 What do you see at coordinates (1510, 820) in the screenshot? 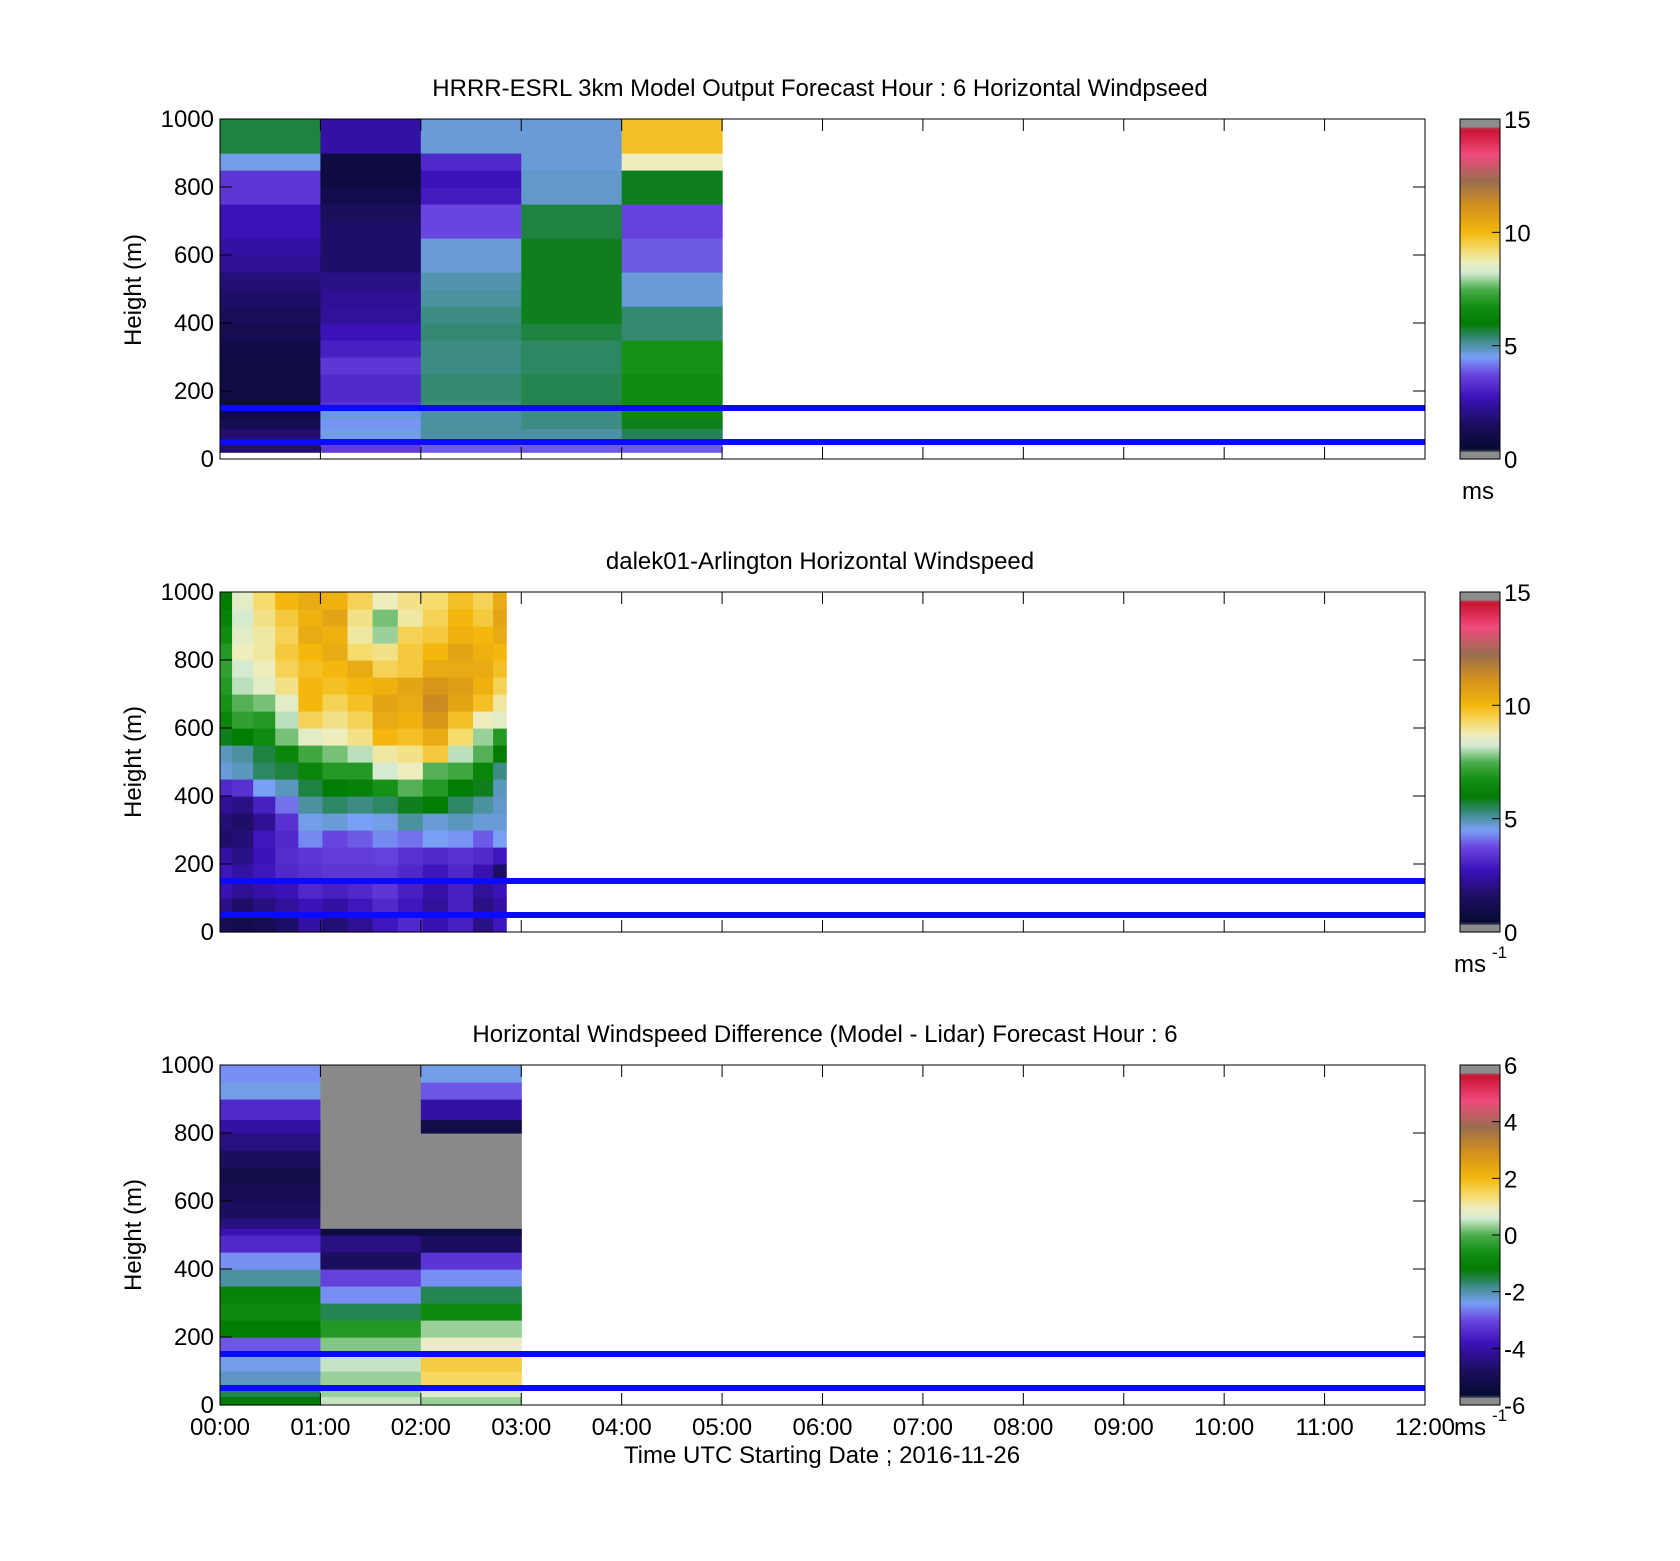
I see `colorbar-tick-label: 5` at bounding box center [1510, 820].